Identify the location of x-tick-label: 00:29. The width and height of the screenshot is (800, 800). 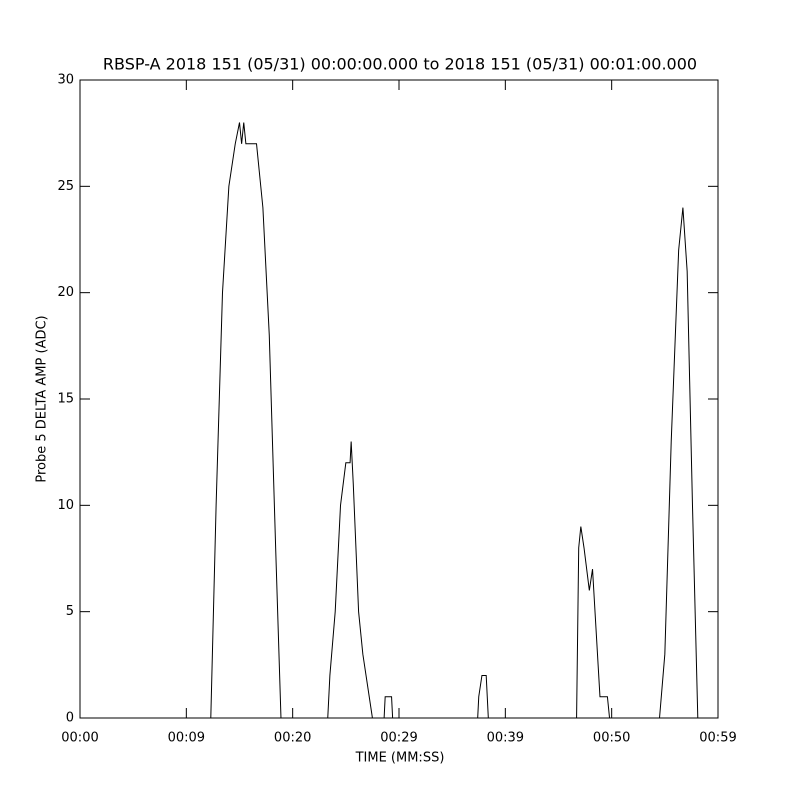
(398, 738).